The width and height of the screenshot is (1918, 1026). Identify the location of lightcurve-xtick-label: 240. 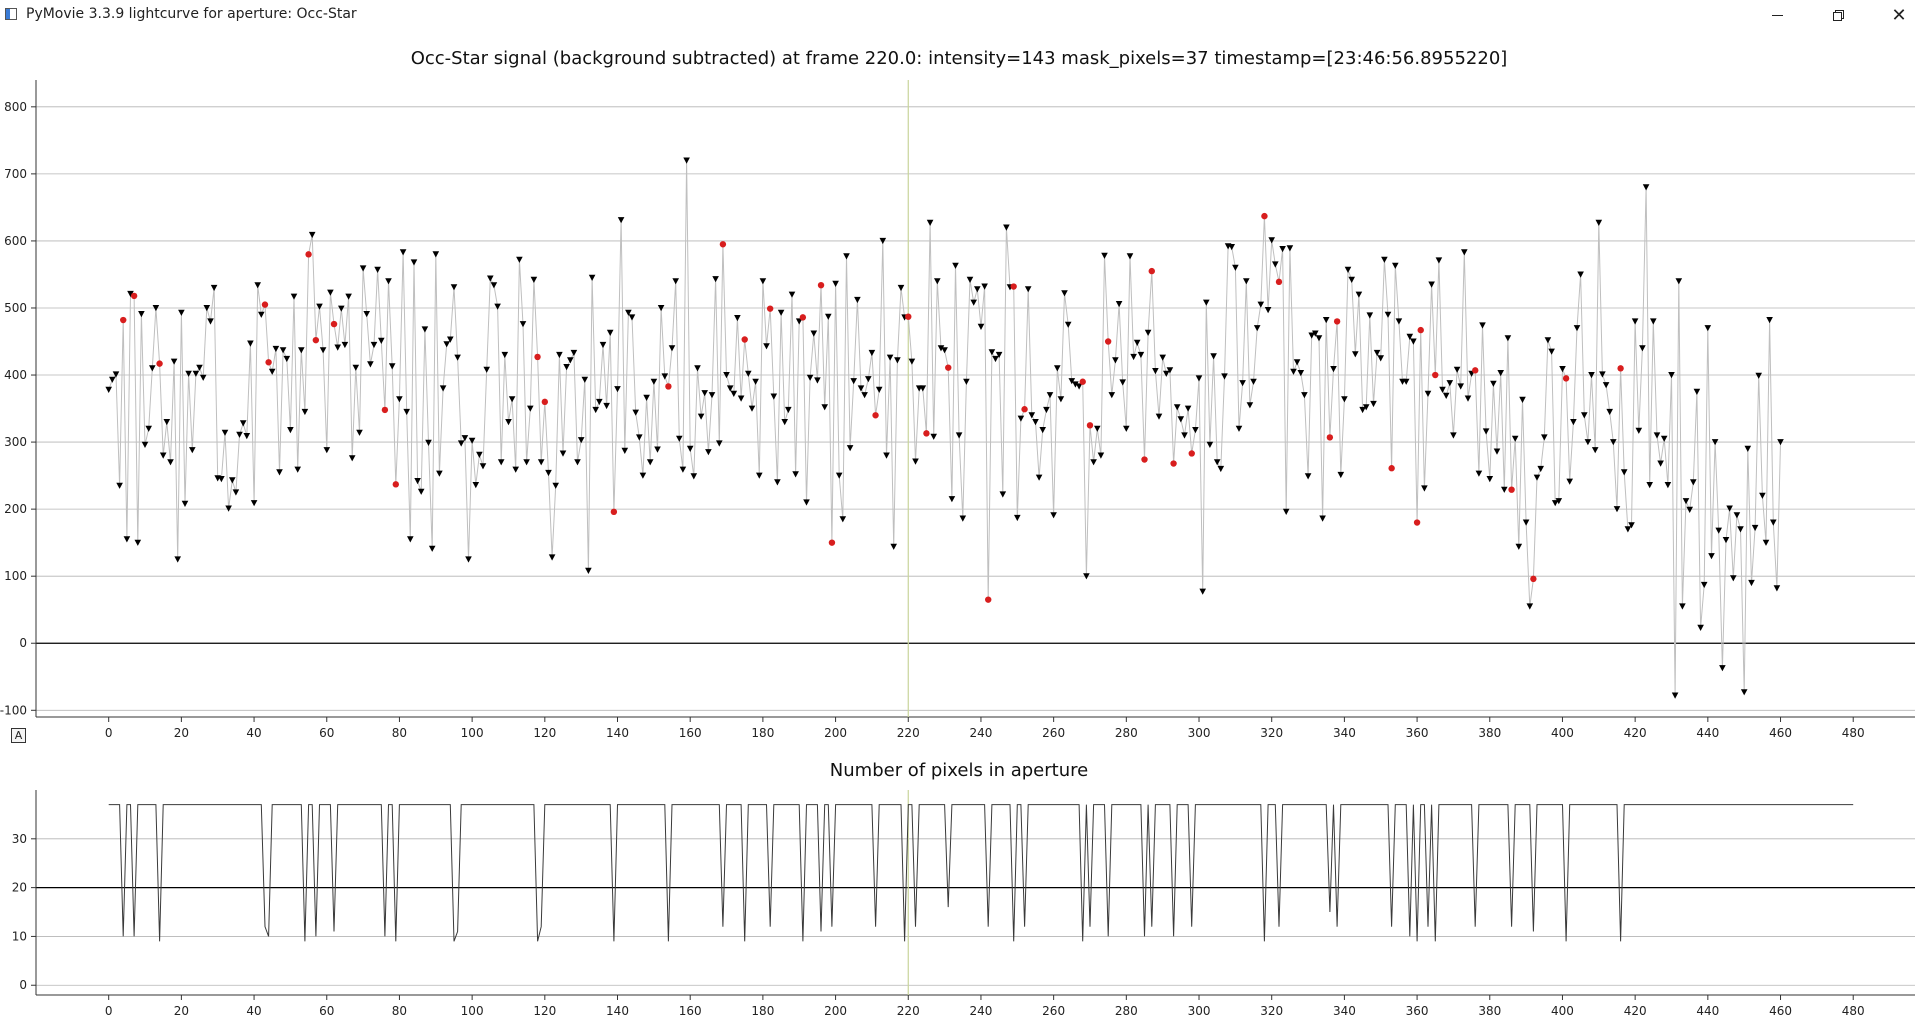
(980, 733).